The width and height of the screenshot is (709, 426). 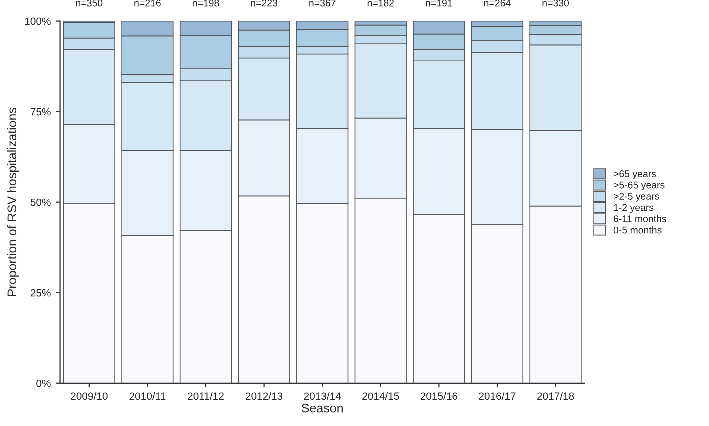 I want to click on legend-label: >65 years, so click(x=635, y=175).